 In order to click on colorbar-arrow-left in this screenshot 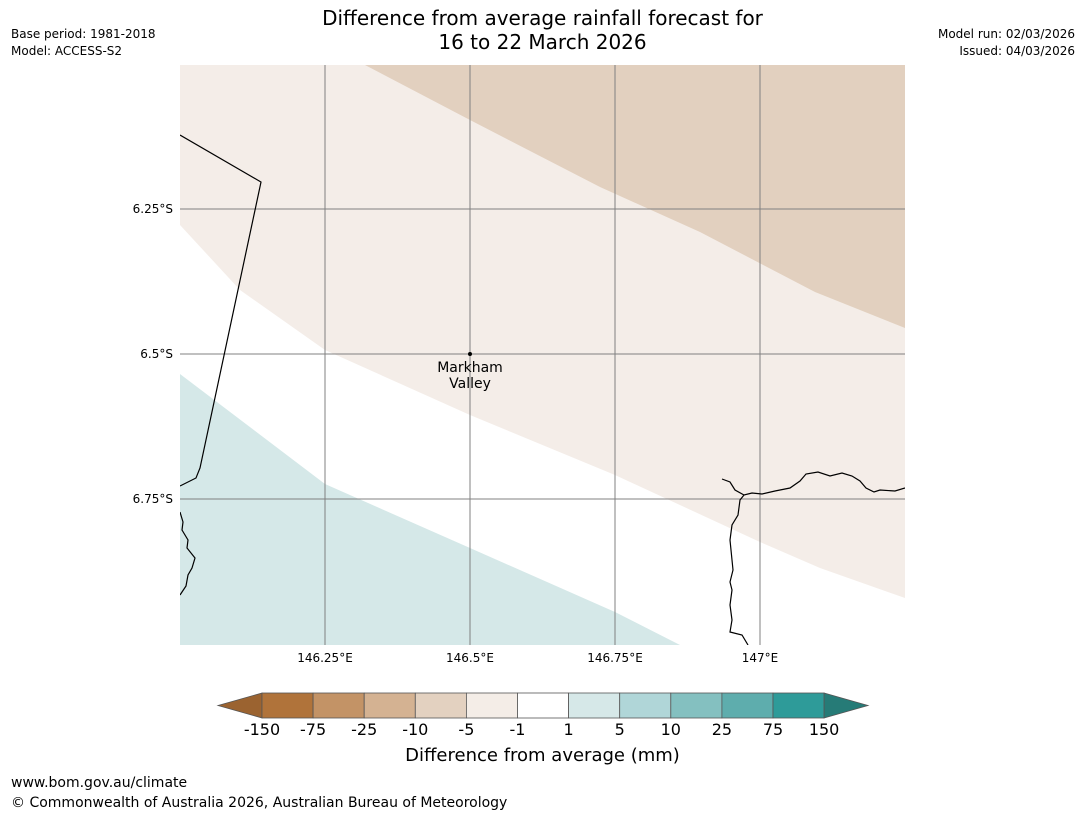, I will do `click(239, 705)`.